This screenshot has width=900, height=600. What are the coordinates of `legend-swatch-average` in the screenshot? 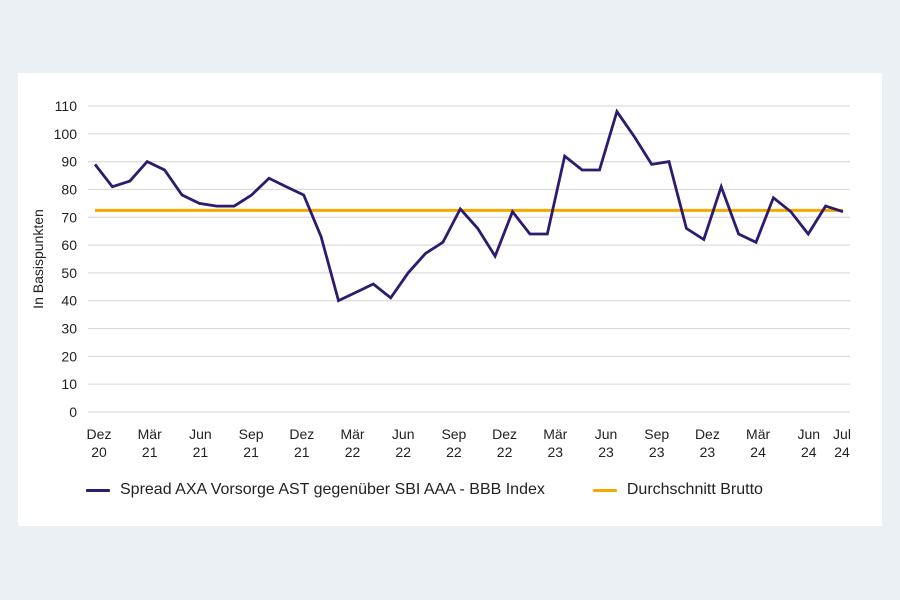 It's located at (604, 490).